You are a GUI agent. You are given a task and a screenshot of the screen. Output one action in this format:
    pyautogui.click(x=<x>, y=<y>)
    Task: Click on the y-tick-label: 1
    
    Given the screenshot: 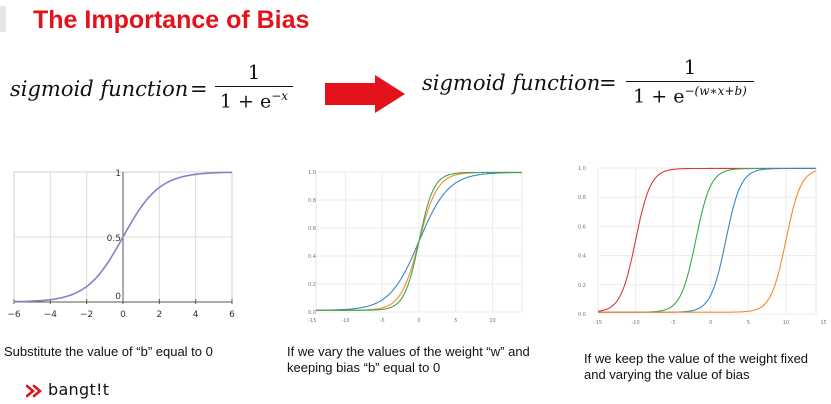 What is the action you would take?
    pyautogui.click(x=118, y=174)
    